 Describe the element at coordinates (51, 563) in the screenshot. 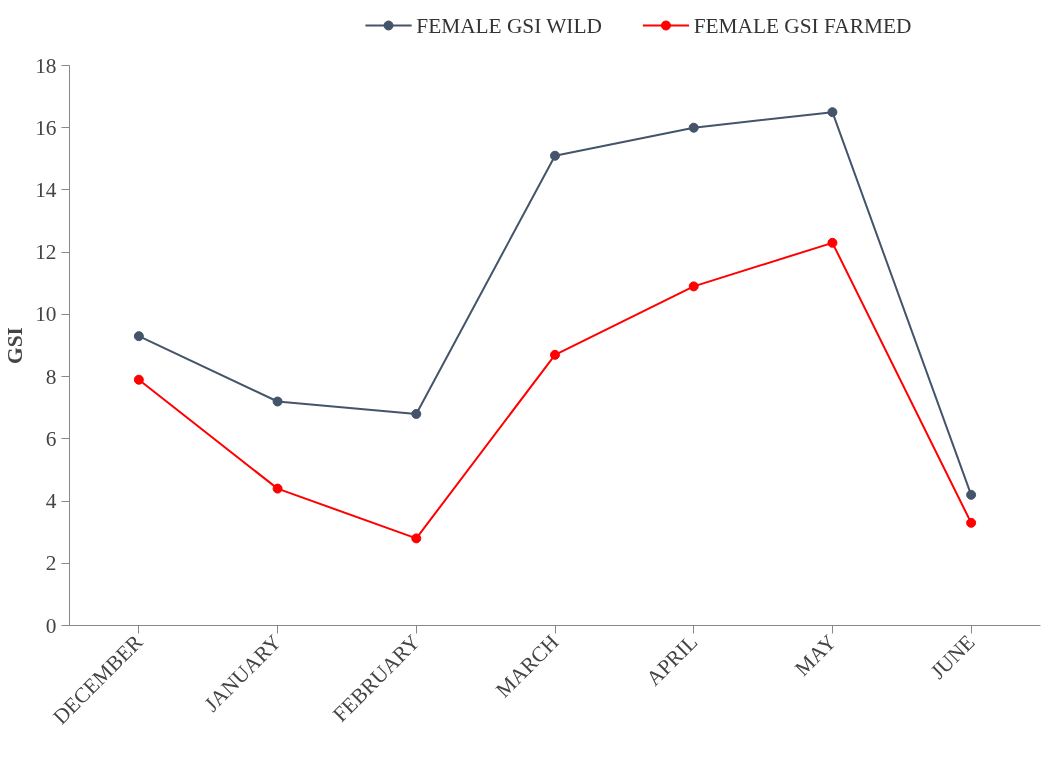

I see `y-tick-label: 2` at that location.